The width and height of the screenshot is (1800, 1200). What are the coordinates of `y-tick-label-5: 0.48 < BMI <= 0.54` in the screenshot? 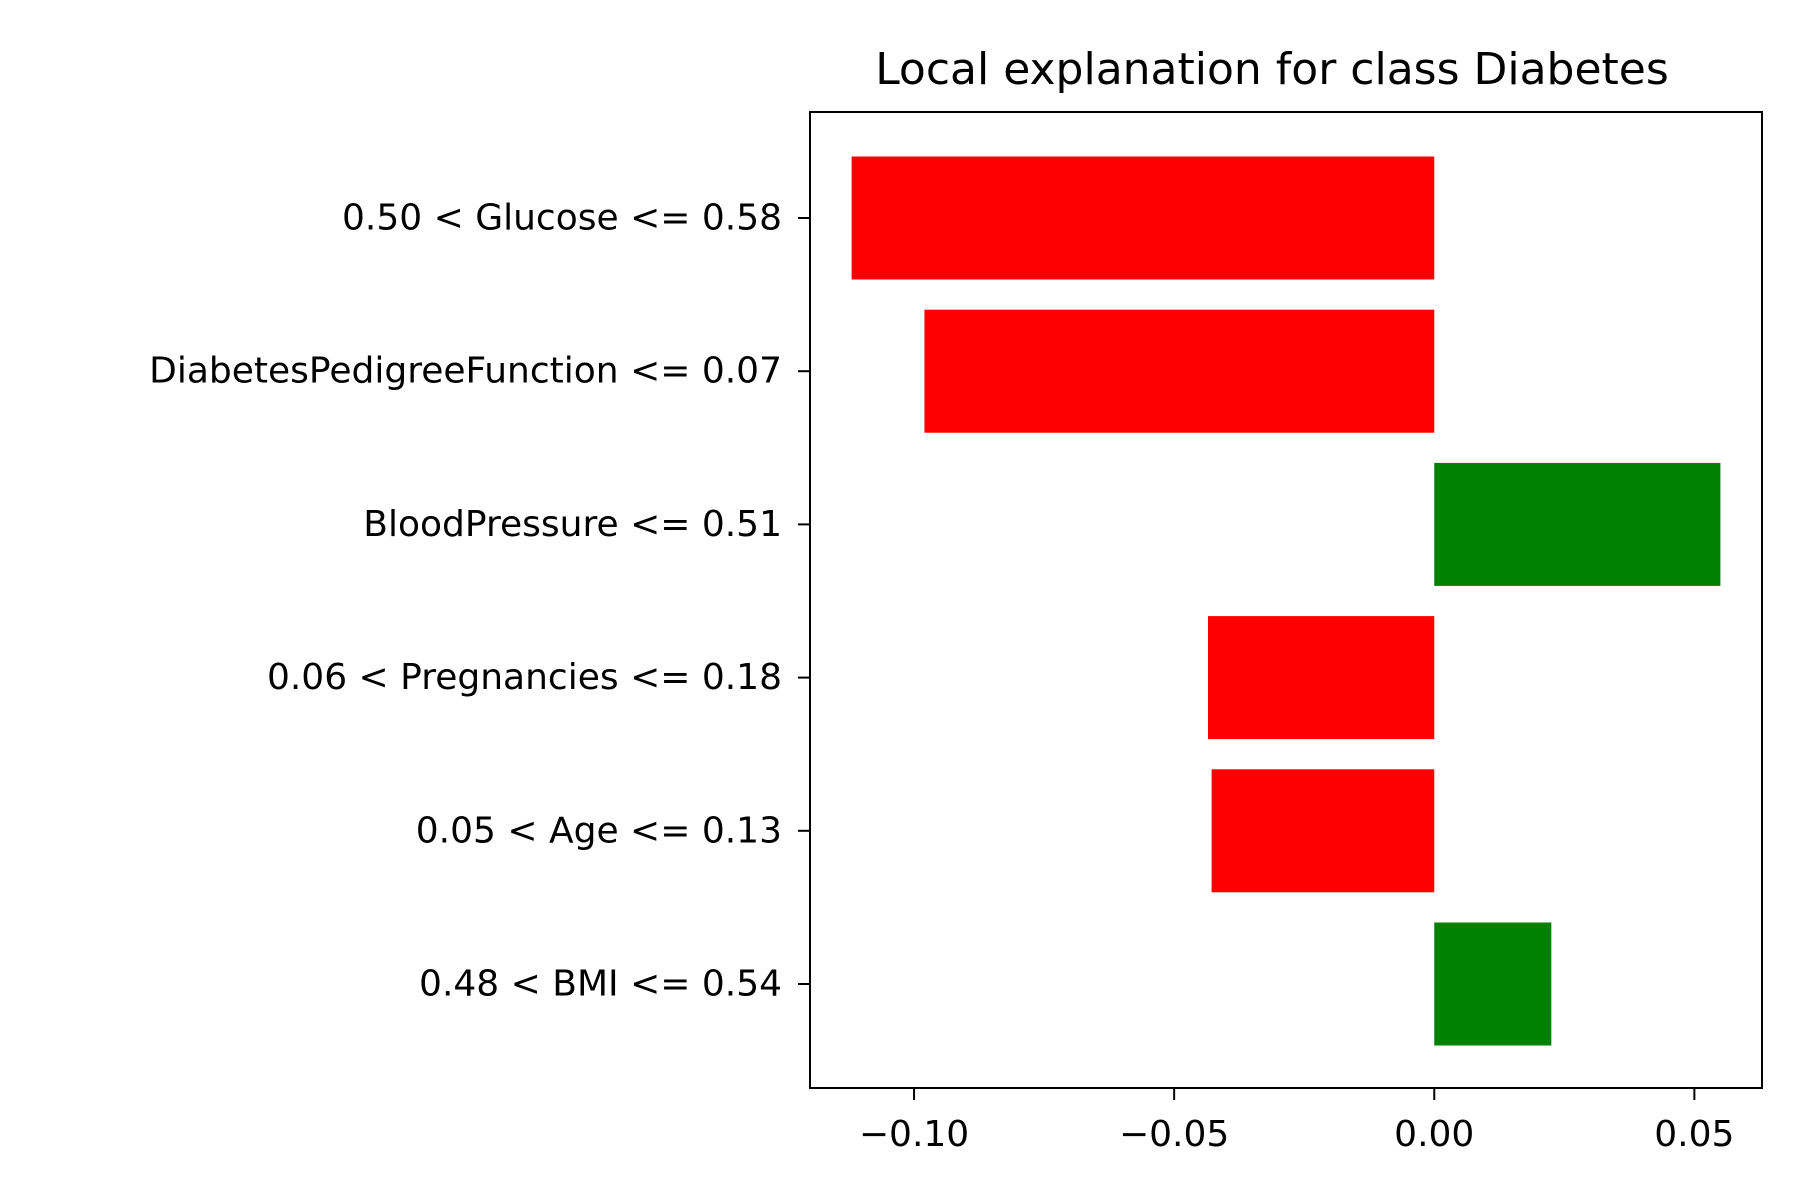 It's located at (600, 984).